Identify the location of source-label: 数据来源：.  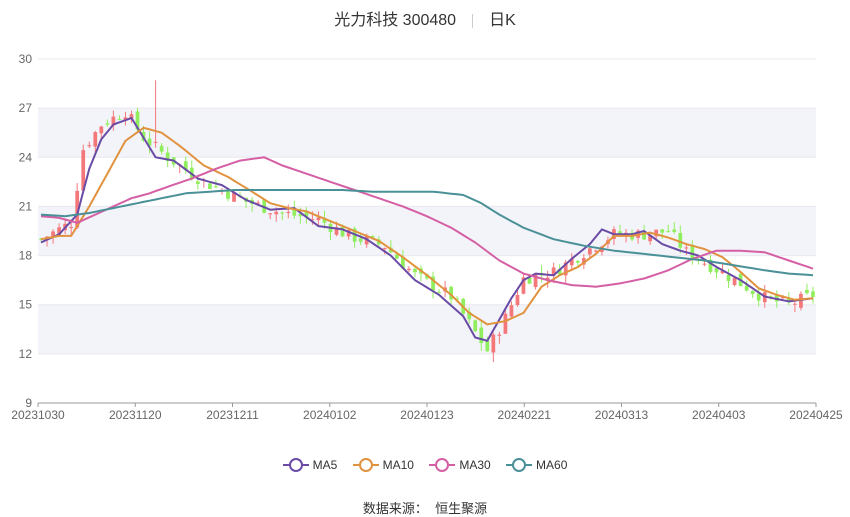
(395, 508).